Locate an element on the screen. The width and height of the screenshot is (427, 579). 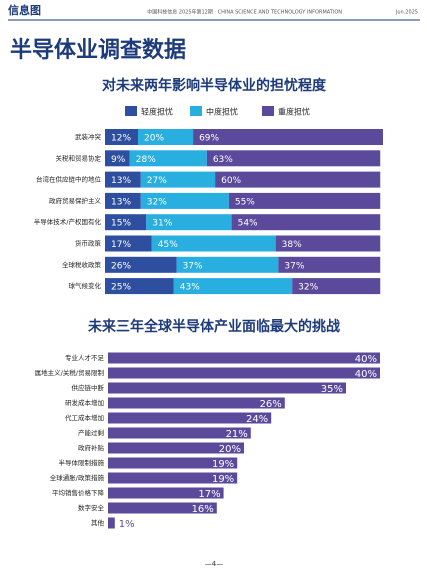
value-label: 1% is located at coordinates (127, 524).